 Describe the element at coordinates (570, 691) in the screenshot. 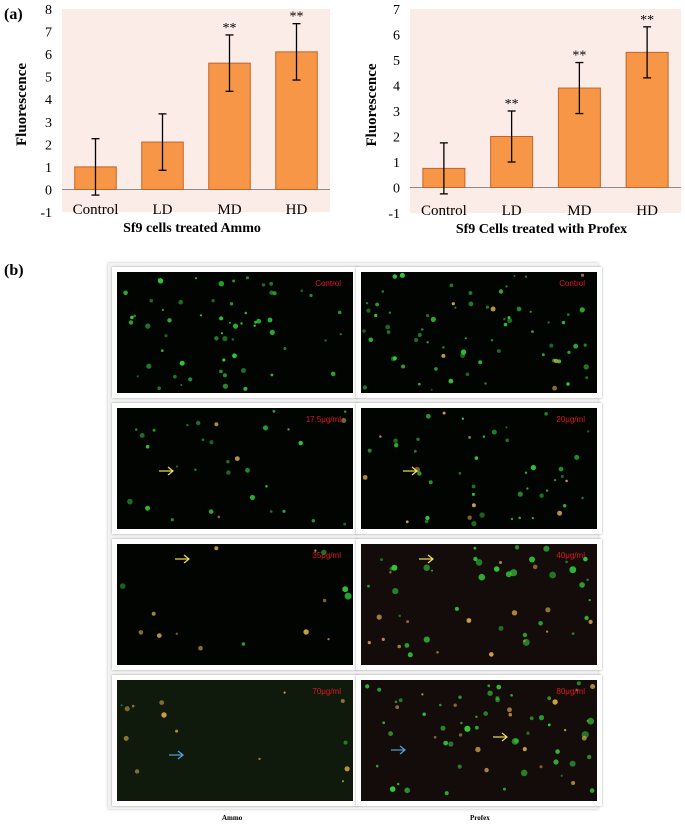

I see `concentration-label: 80μg/ml` at that location.